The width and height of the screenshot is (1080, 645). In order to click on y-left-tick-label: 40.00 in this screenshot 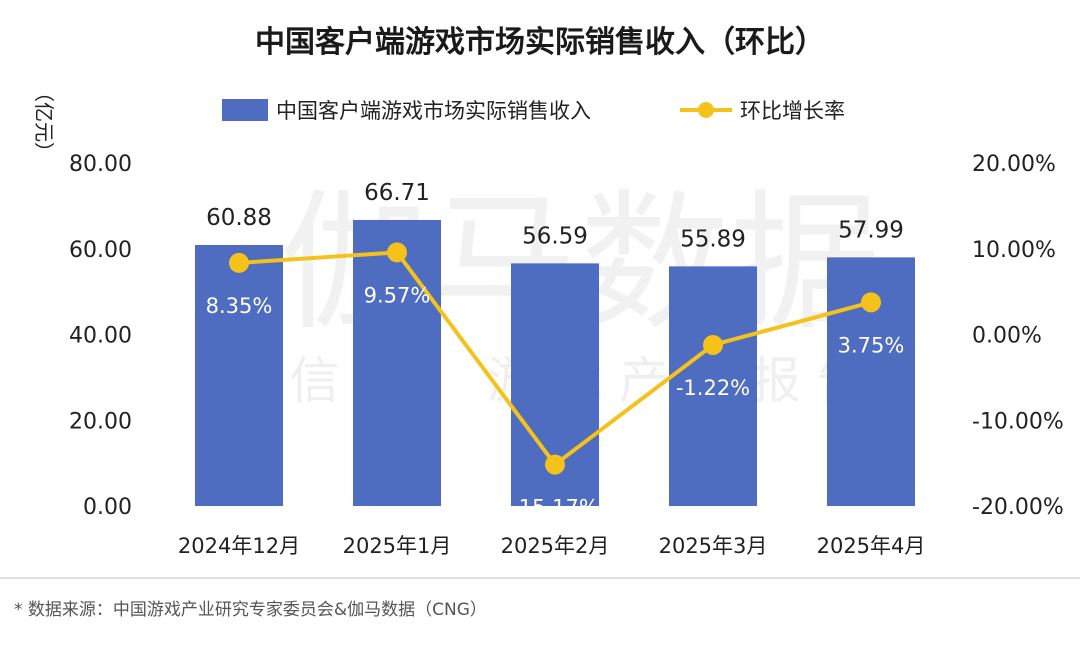, I will do `click(100, 336)`.